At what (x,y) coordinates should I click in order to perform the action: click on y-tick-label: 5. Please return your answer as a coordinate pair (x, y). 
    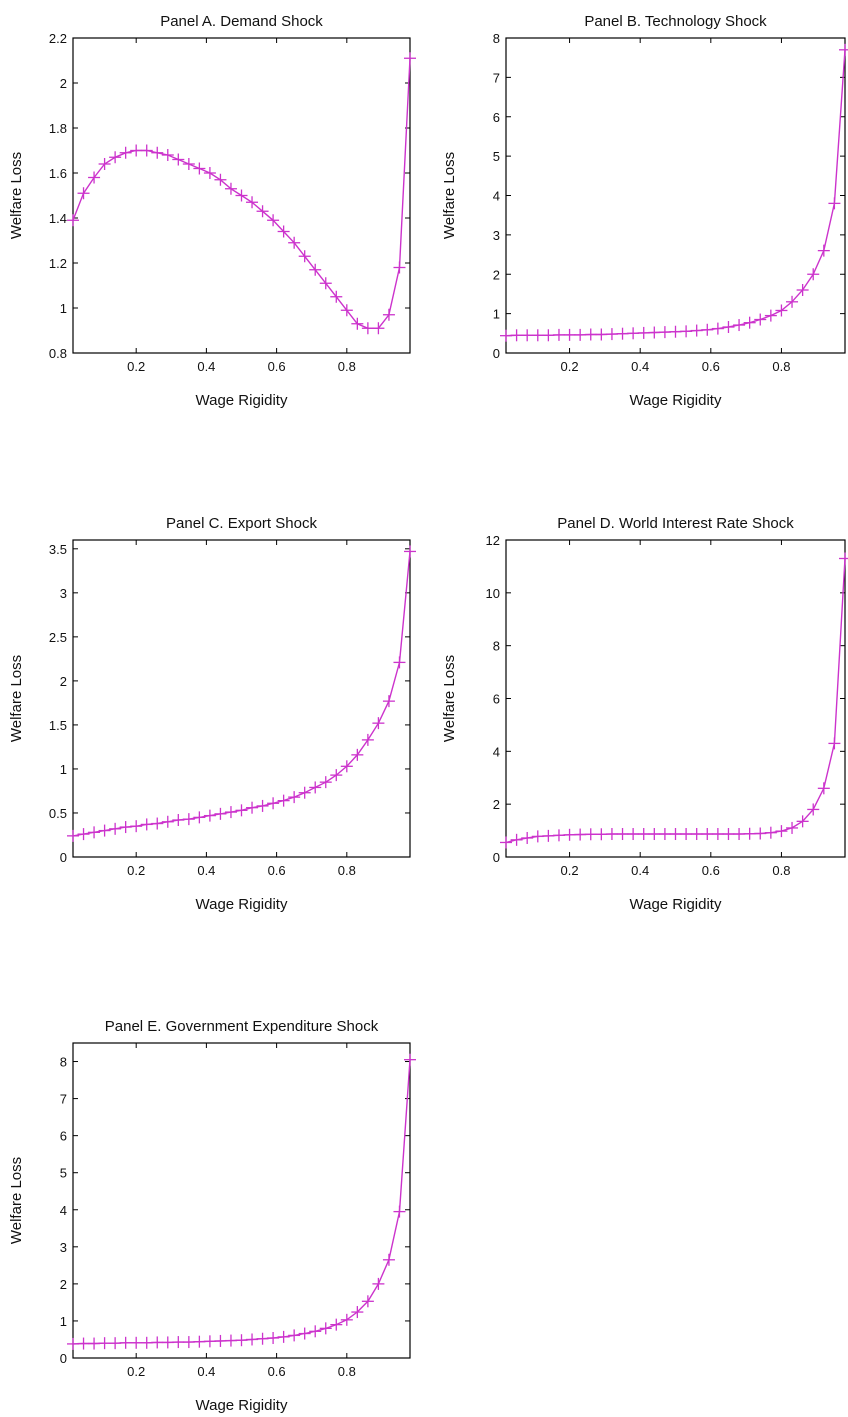
    Looking at the image, I should click on (63, 1173).